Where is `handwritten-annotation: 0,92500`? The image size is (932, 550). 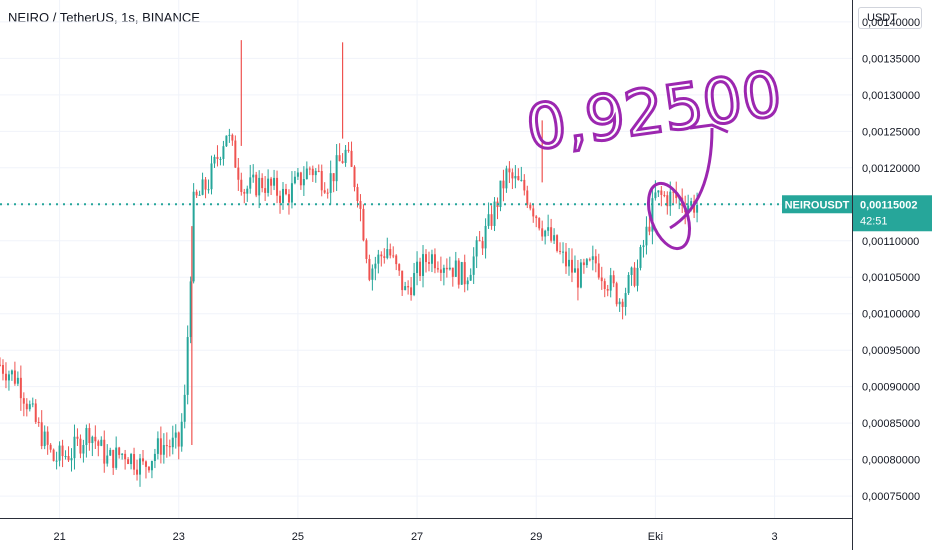
handwritten-annotation: 0,92500 is located at coordinates (653, 153).